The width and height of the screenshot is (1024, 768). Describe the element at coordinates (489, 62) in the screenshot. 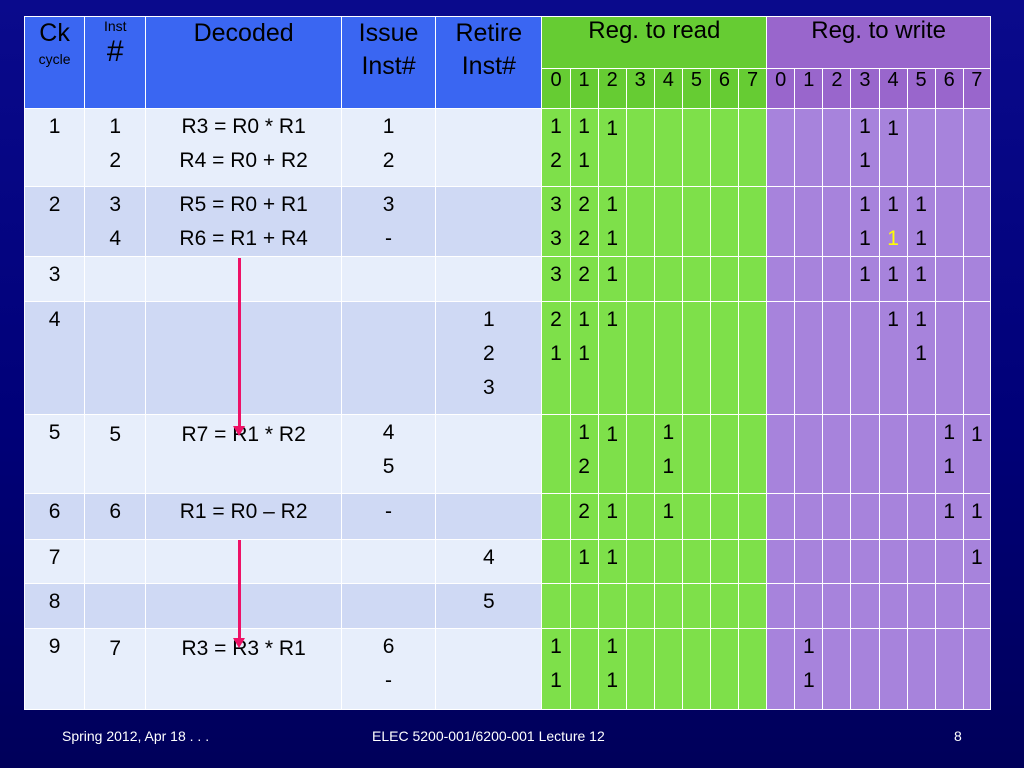

I see `header-retire-inst: Retire Inst#` at that location.